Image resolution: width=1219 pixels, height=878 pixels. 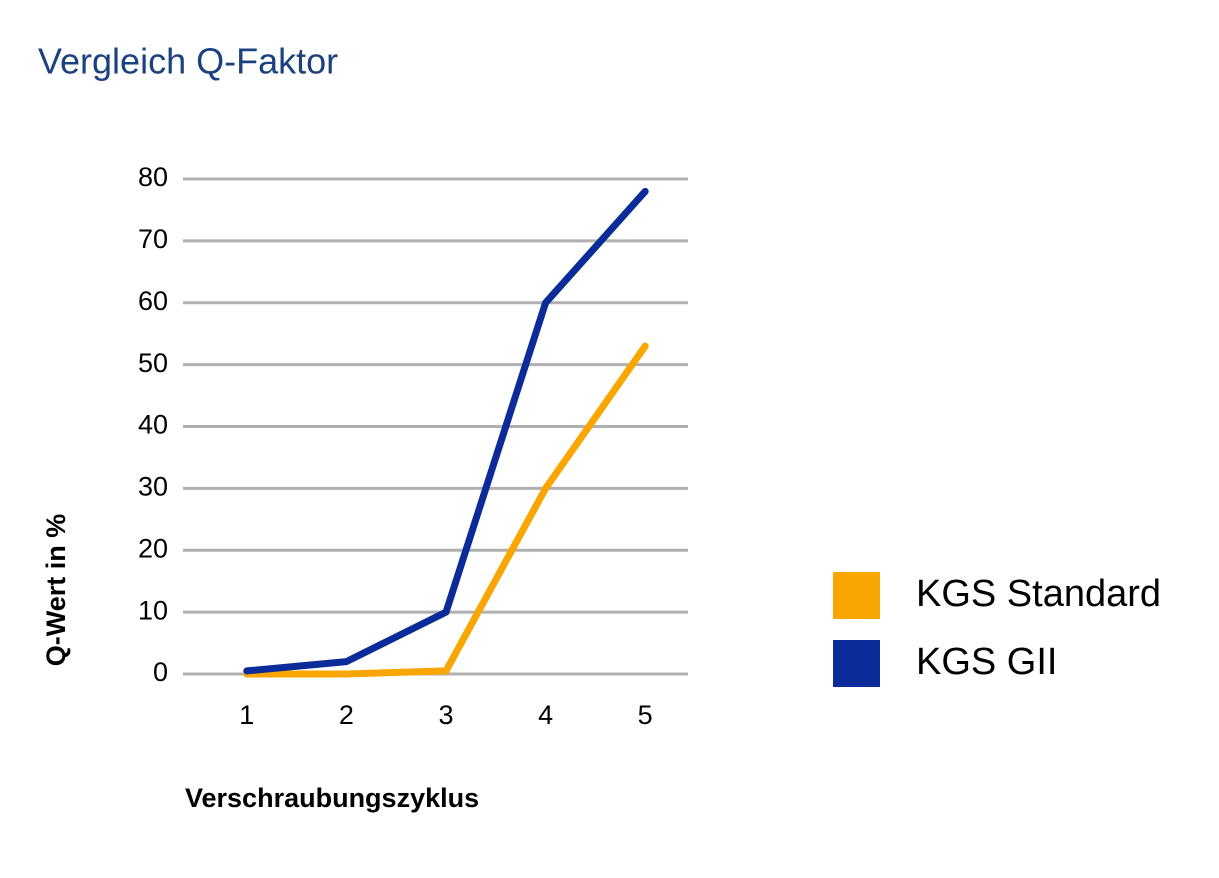 I want to click on x-tick-label: 4, so click(x=545, y=715).